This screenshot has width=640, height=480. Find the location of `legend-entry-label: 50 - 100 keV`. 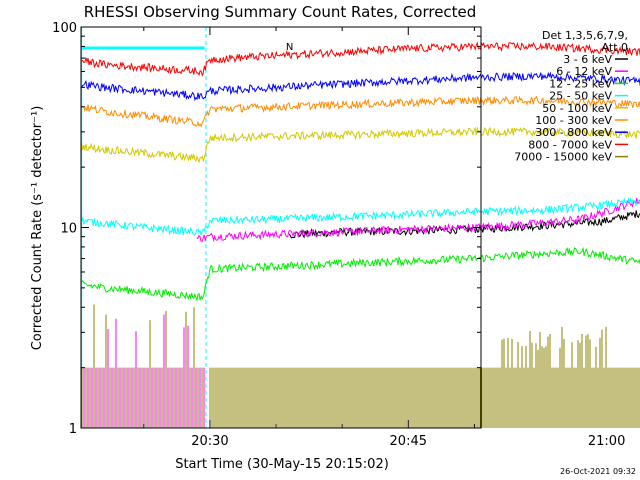

legend-entry-label: 50 - 100 keV is located at coordinates (577, 108).